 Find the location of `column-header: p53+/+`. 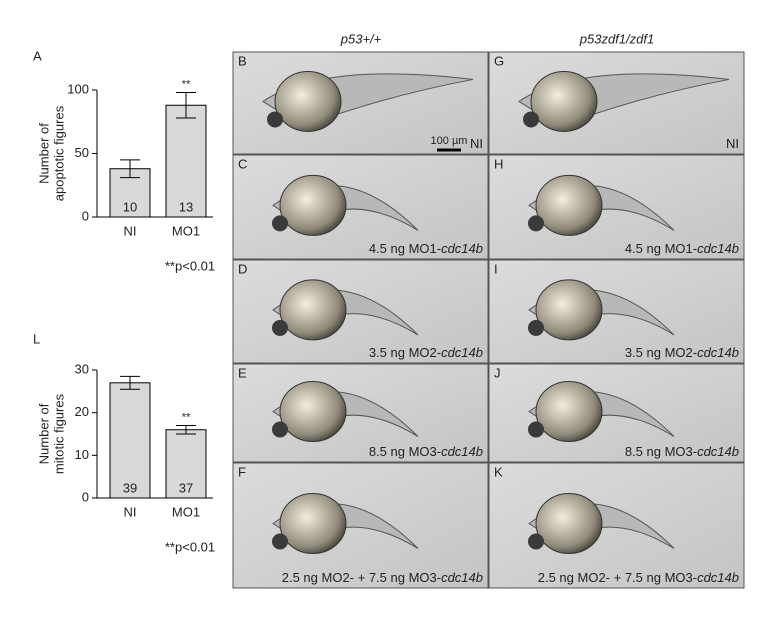

column-header: p53+/+ is located at coordinates (361, 38).